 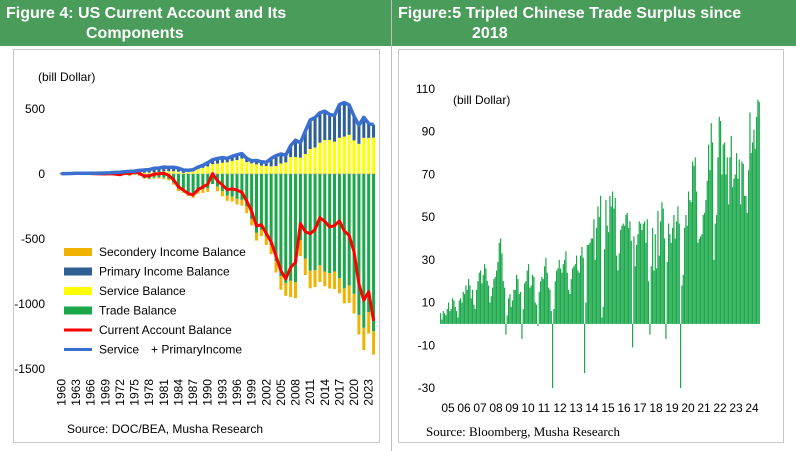 I want to click on y-tick-label: 50, so click(x=429, y=217).